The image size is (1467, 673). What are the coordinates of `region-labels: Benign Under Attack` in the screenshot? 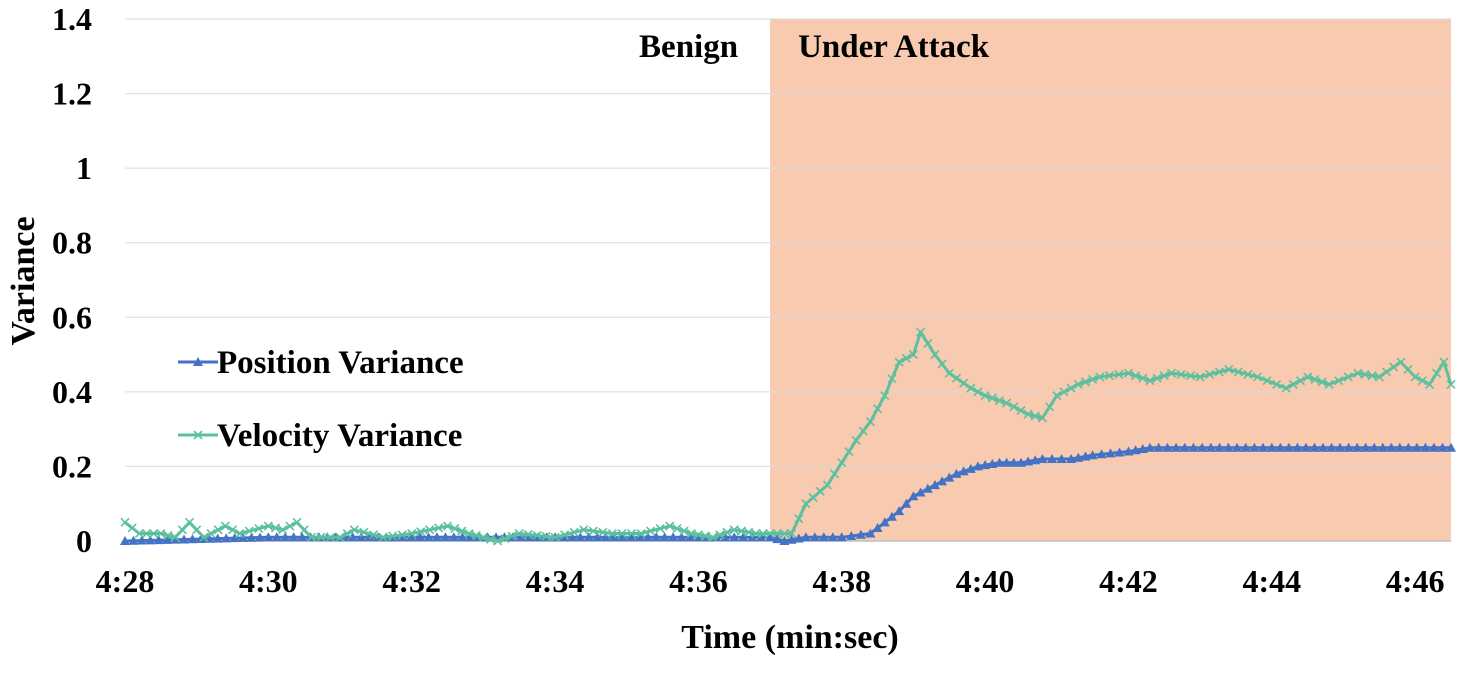 It's located at (814, 47).